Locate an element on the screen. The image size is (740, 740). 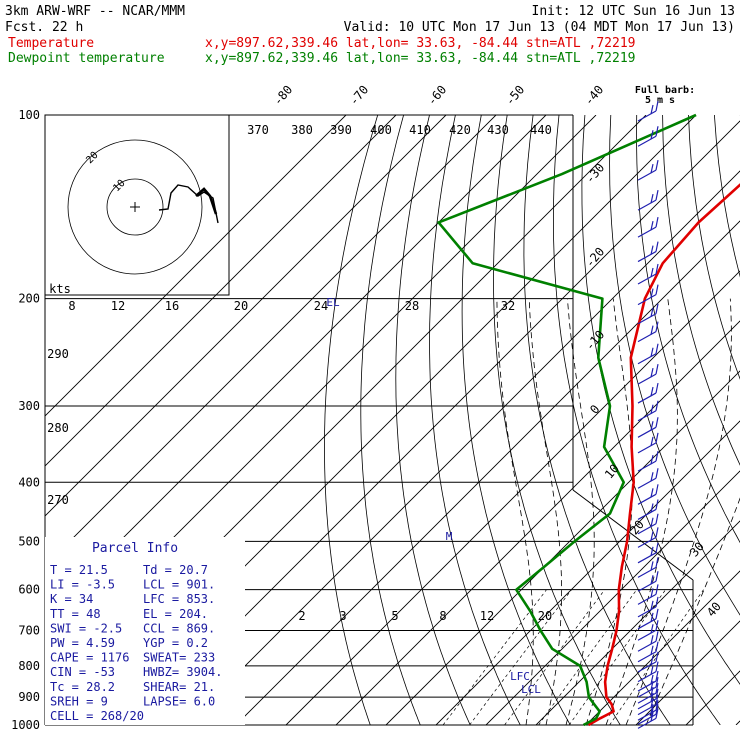
level-marker-m: M is located at coordinates (449, 536).